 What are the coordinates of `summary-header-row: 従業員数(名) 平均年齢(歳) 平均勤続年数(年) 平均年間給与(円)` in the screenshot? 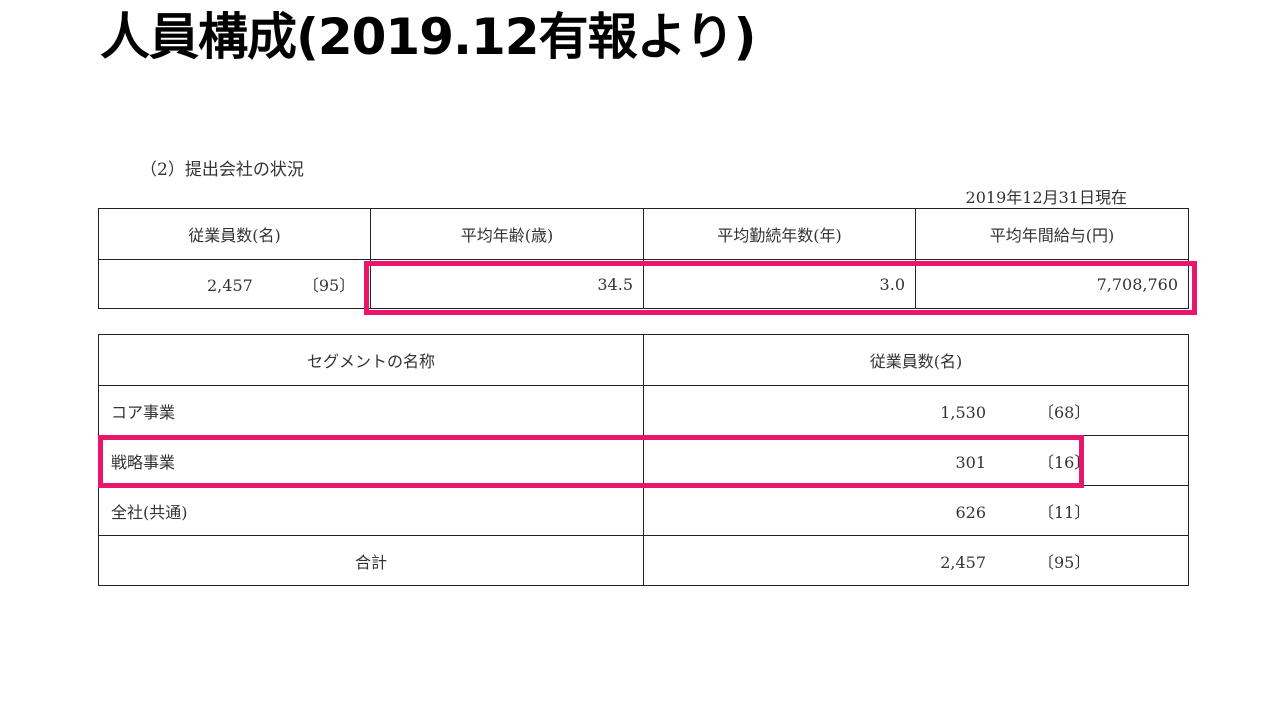 It's located at (643, 234).